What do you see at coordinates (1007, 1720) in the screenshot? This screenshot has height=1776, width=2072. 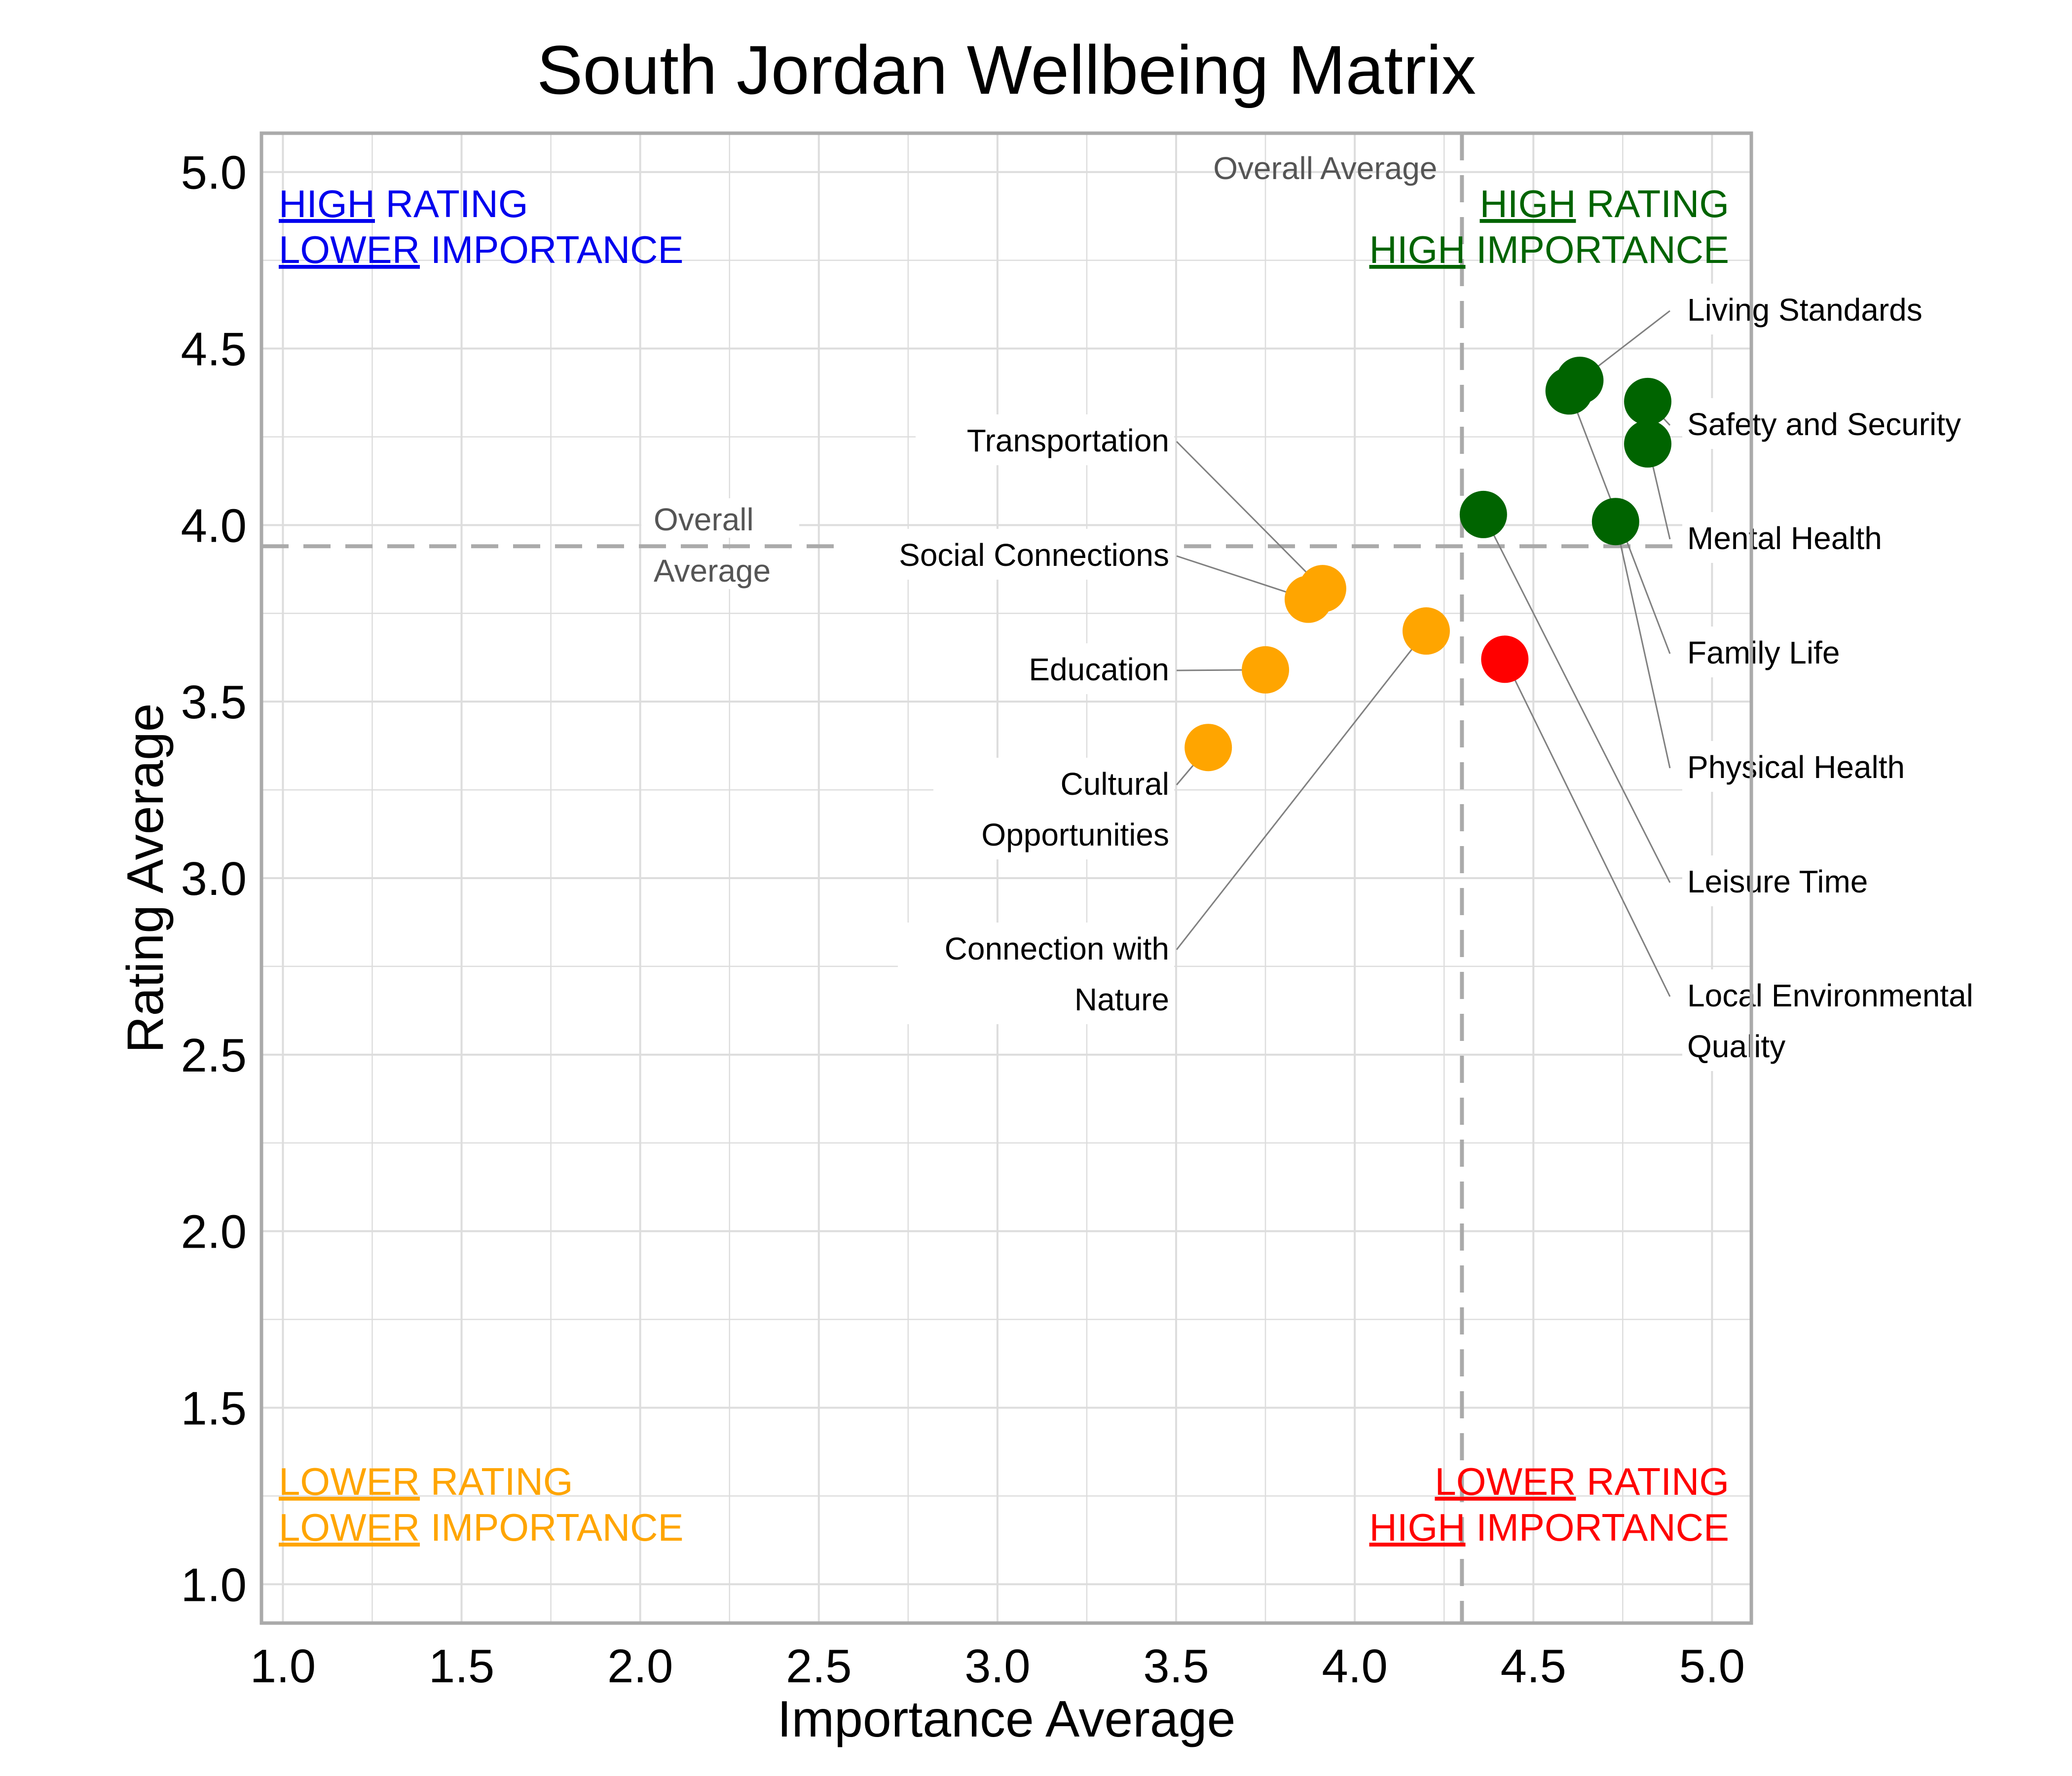 I see `x-axis-title: Importance Average` at bounding box center [1007, 1720].